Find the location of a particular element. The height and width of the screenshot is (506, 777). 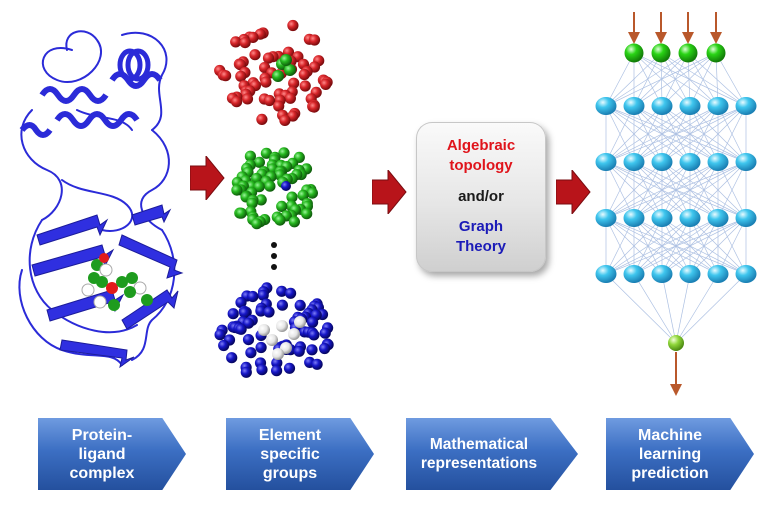

step-label: Mathematical representations is located at coordinates (479, 454).